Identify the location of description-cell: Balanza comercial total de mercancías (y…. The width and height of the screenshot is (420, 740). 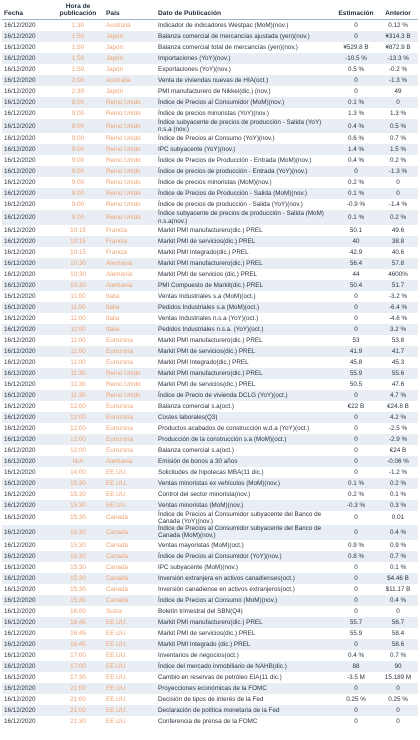
(228, 47).